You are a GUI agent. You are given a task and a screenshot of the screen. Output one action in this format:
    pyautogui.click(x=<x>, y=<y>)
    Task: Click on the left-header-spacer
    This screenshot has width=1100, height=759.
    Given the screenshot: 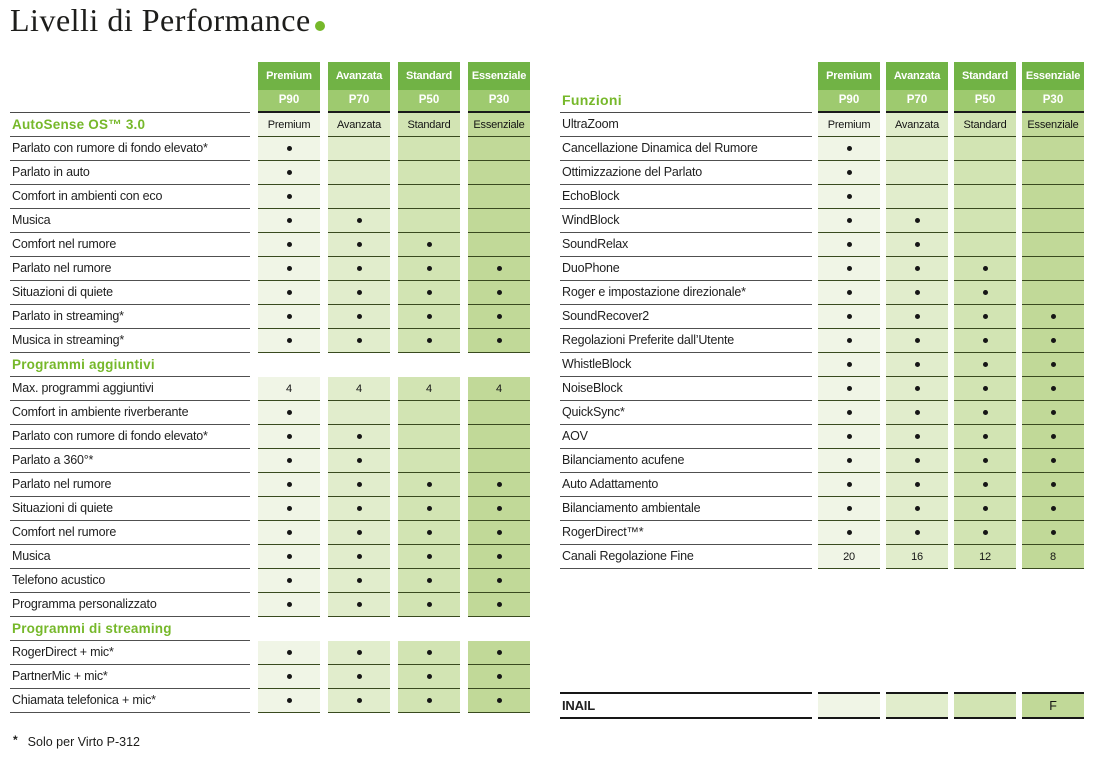 What is the action you would take?
    pyautogui.click(x=130, y=87)
    